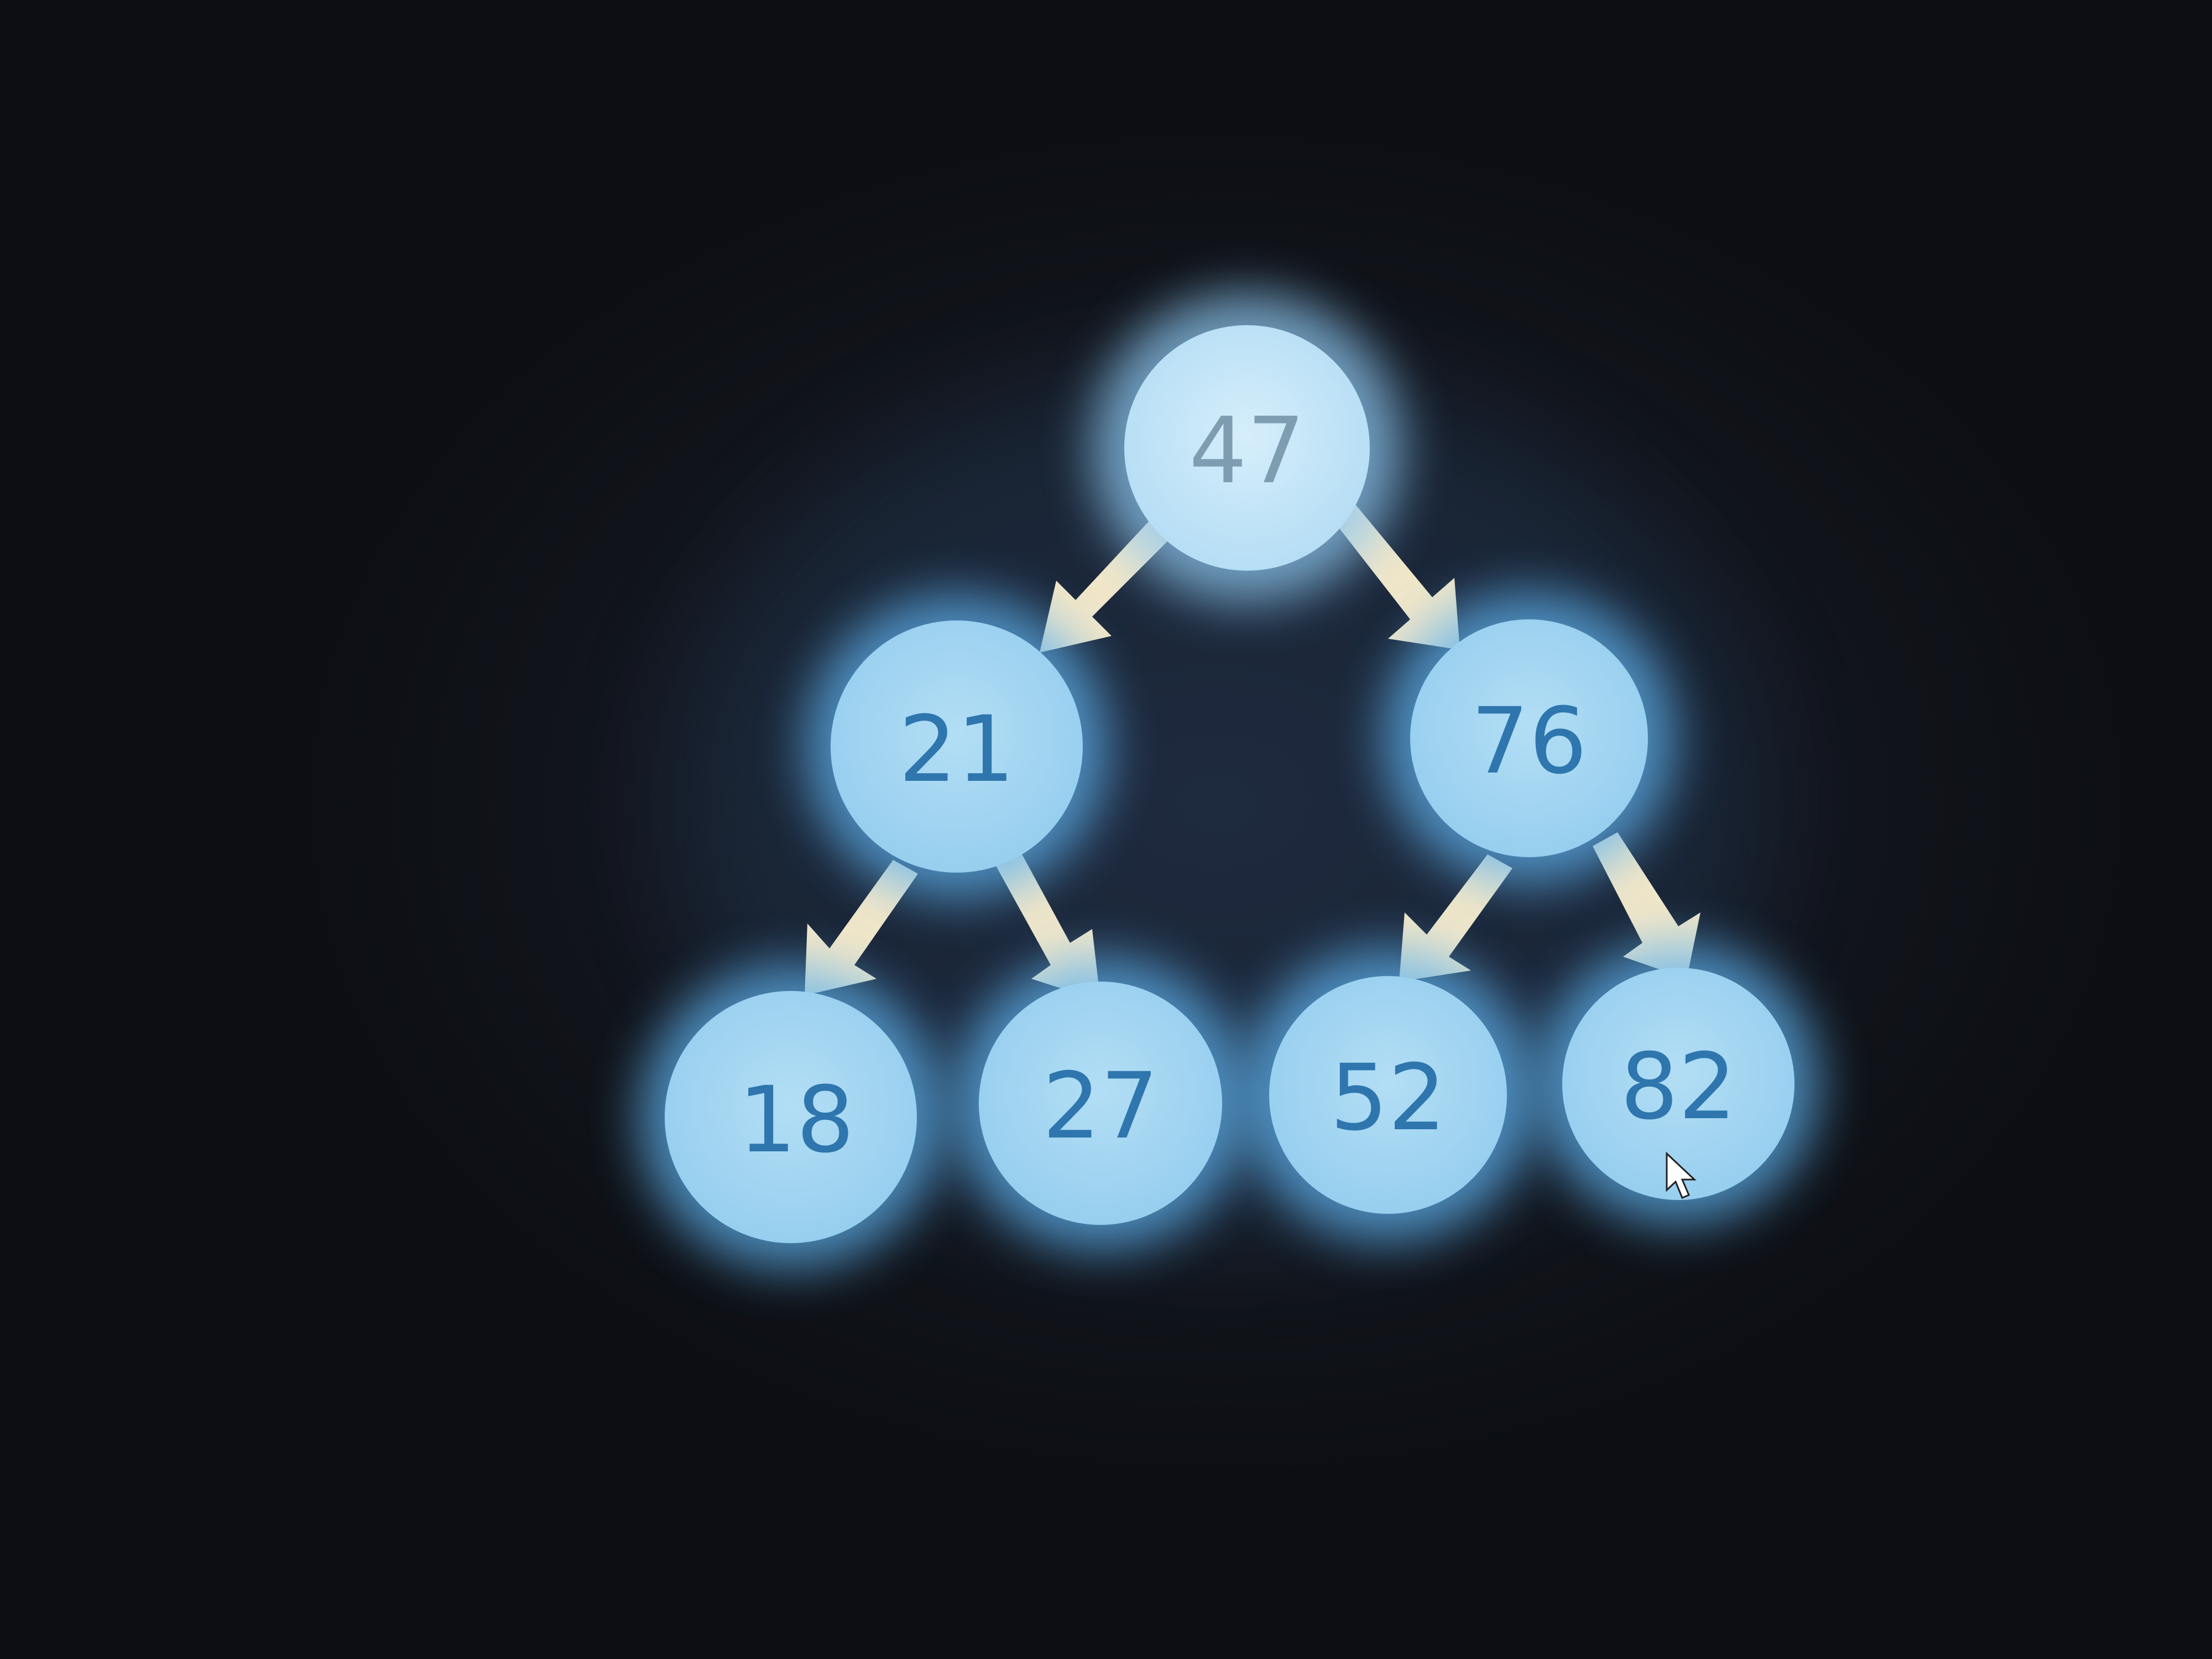 This screenshot has width=2212, height=1659. What do you see at coordinates (957, 749) in the screenshot?
I see `node-value: 21` at bounding box center [957, 749].